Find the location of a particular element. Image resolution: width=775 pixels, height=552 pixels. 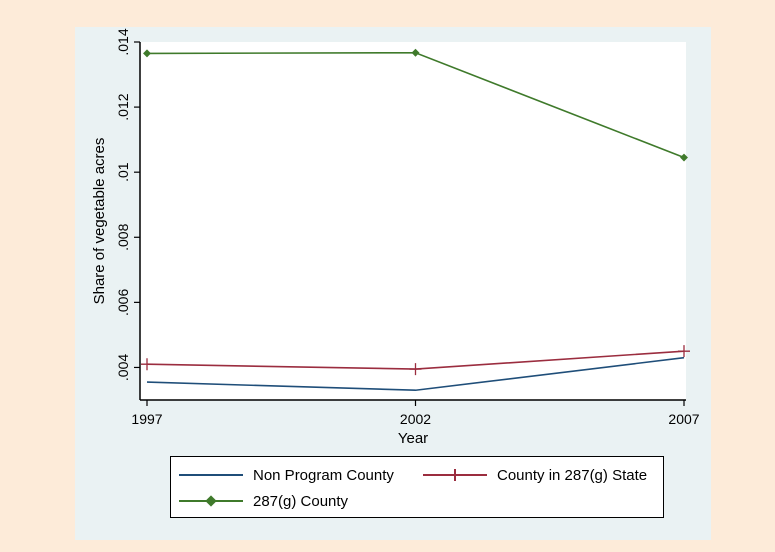

y-tick-label: .01 is located at coordinates (123, 172).